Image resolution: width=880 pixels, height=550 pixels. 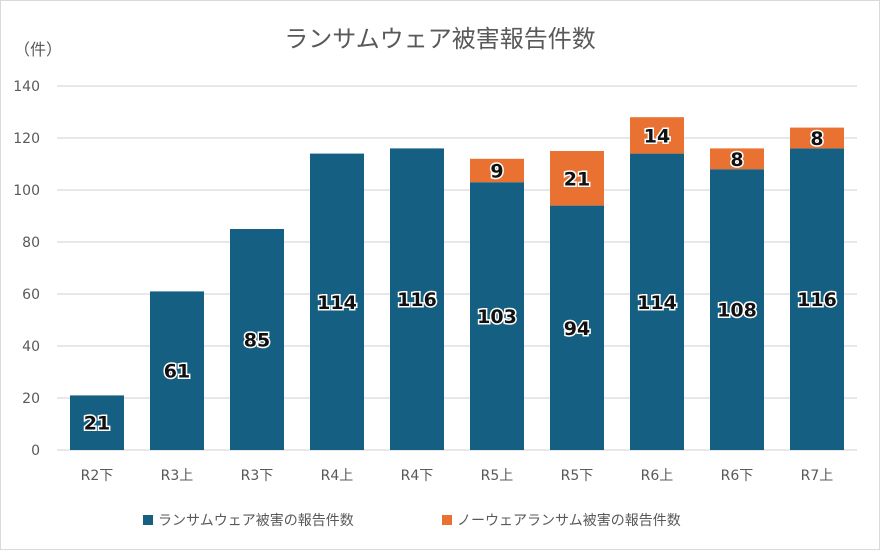 What do you see at coordinates (577, 476) in the screenshot?
I see `x-tick-label: R5下` at bounding box center [577, 476].